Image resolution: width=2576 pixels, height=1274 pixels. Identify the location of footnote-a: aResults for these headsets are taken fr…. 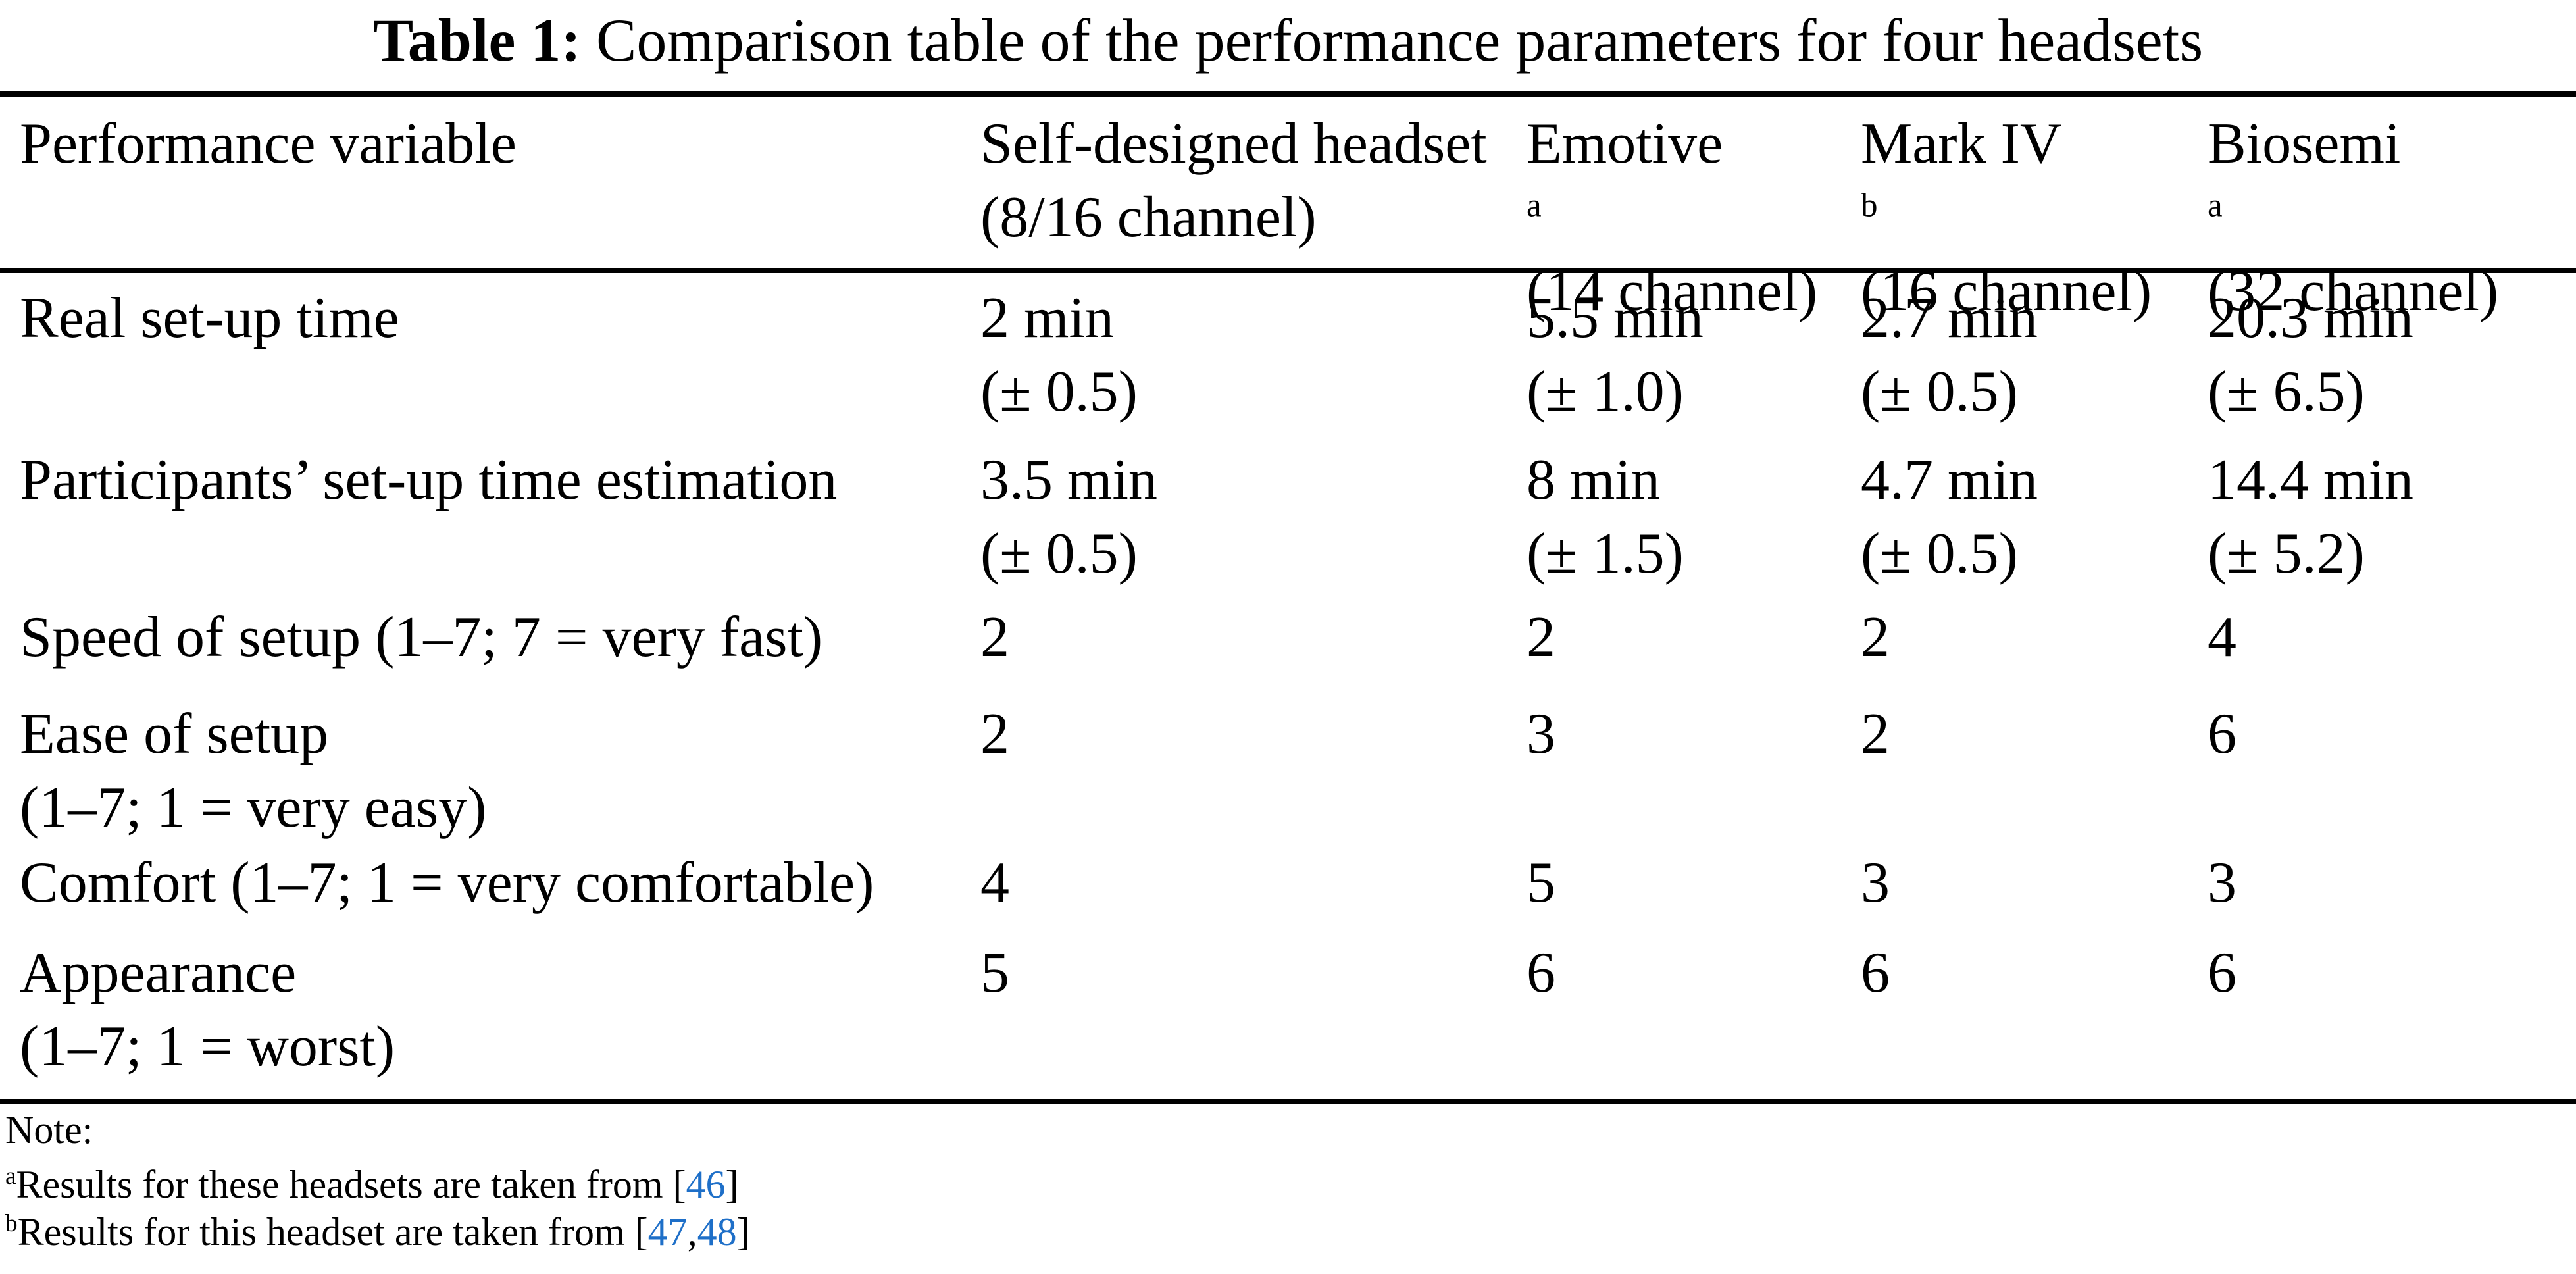
(372, 1184).